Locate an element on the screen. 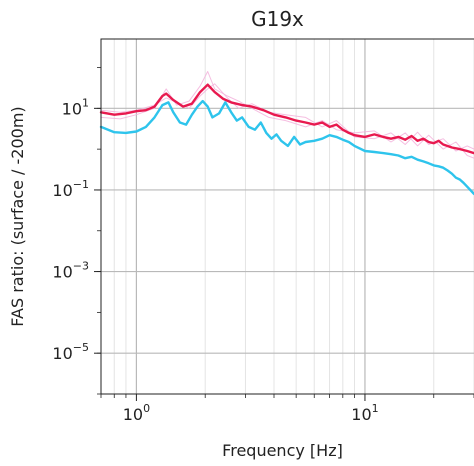 The width and height of the screenshot is (474, 466). x-tick-label: 10¹ is located at coordinates (364, 413).